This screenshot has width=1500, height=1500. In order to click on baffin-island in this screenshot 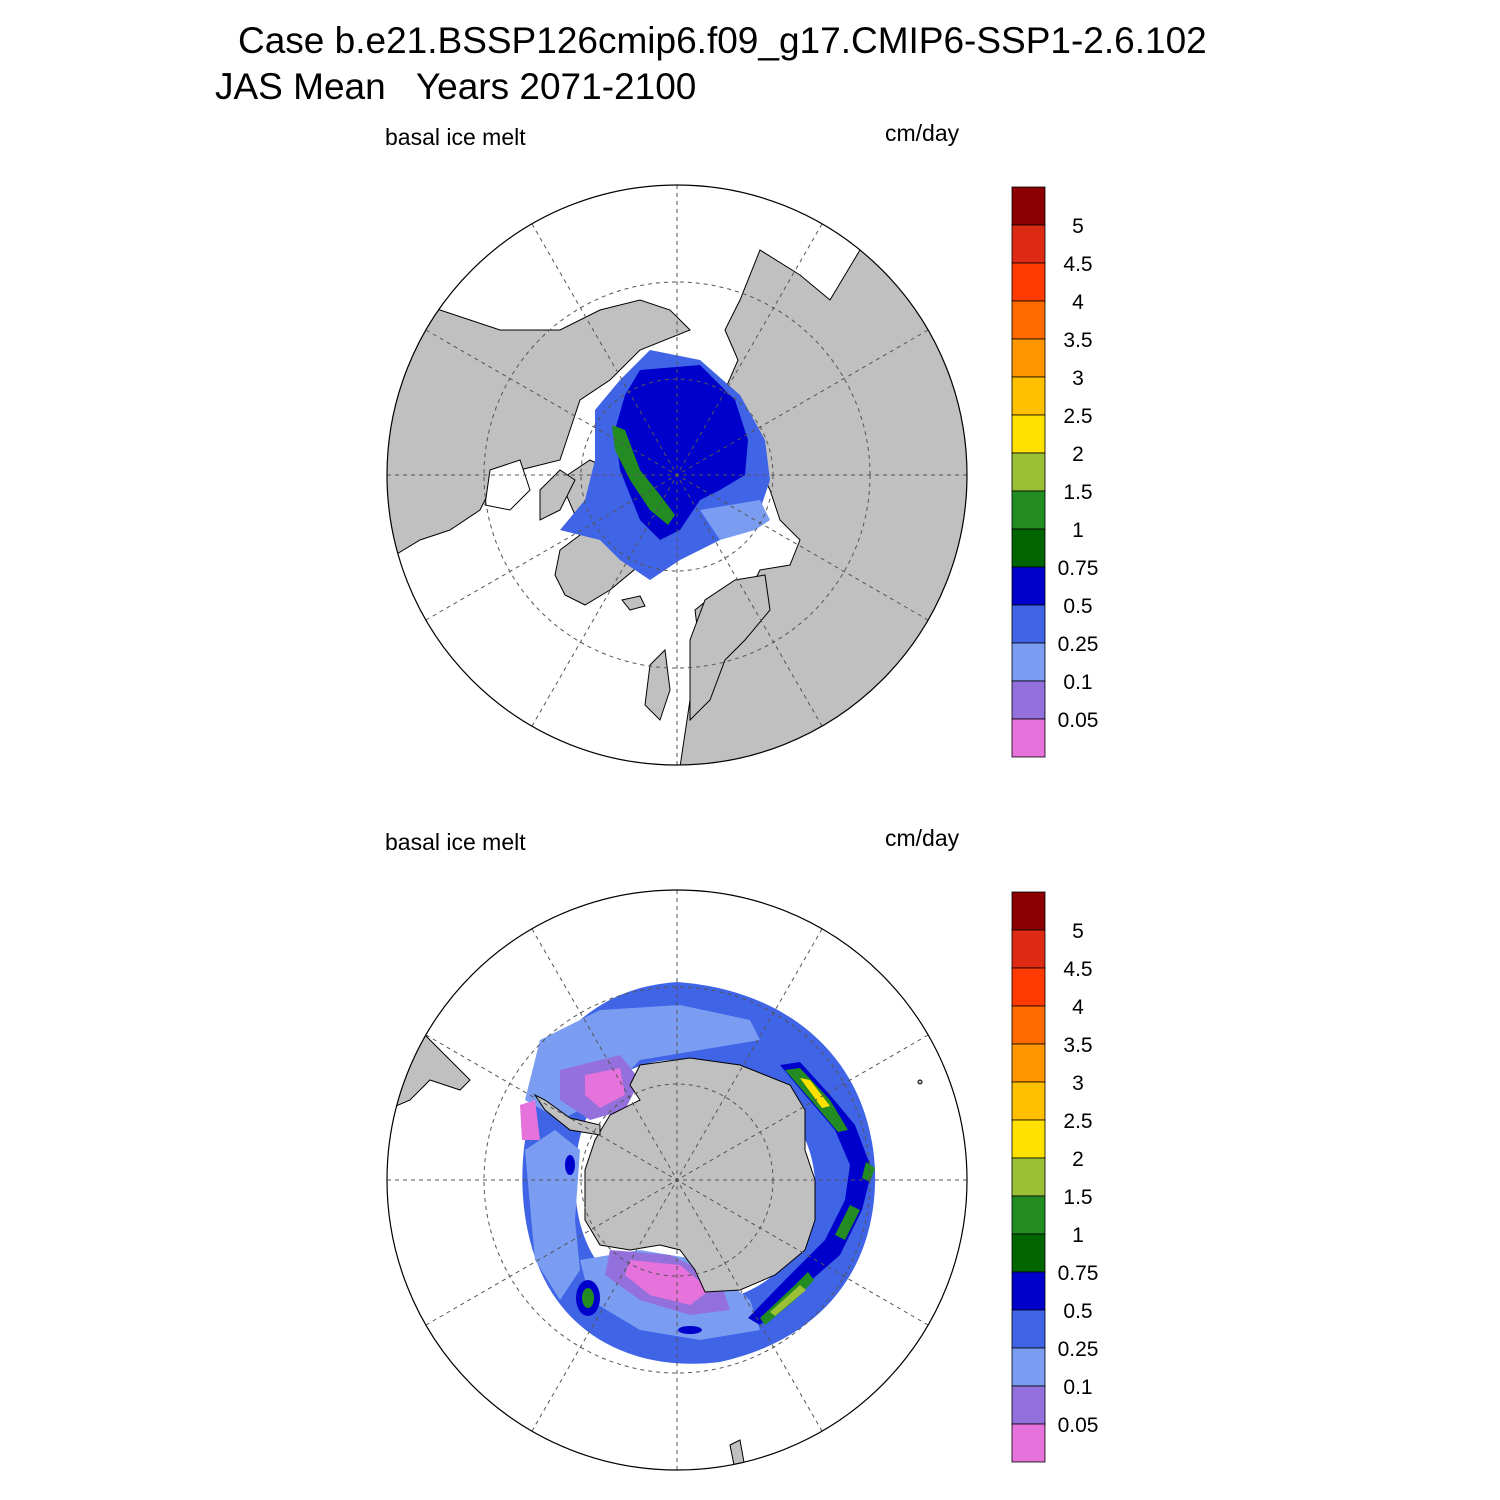, I will do `click(557, 495)`.